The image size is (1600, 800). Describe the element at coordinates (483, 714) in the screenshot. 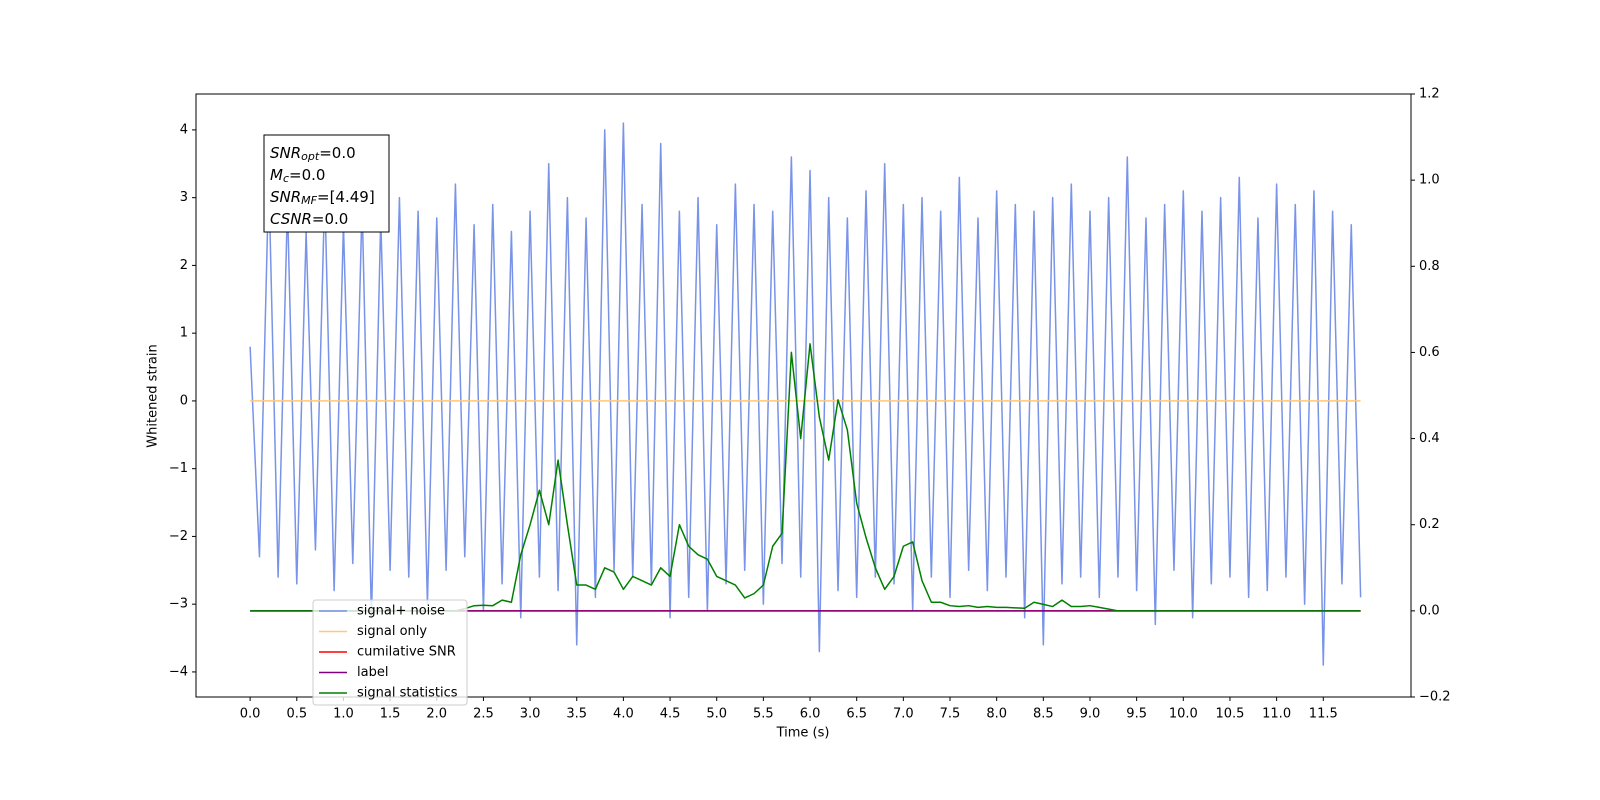

I see `x-tick-label: 2.5` at that location.